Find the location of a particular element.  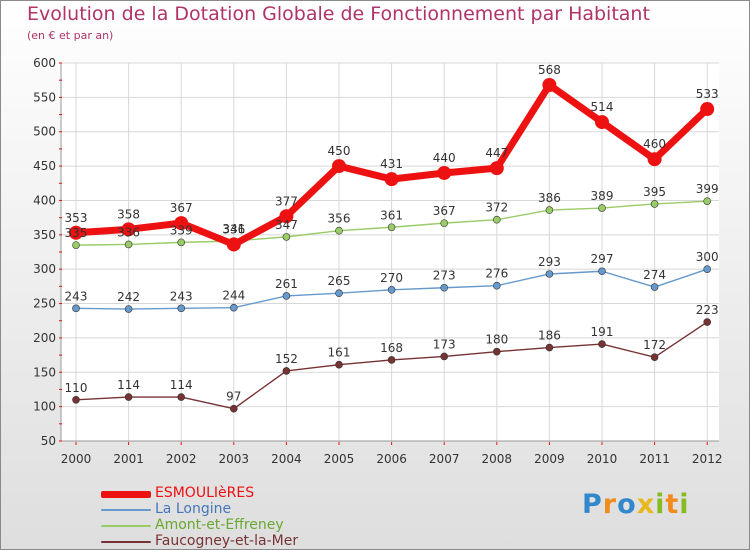

x-tick-label: 2007 is located at coordinates (444, 459).